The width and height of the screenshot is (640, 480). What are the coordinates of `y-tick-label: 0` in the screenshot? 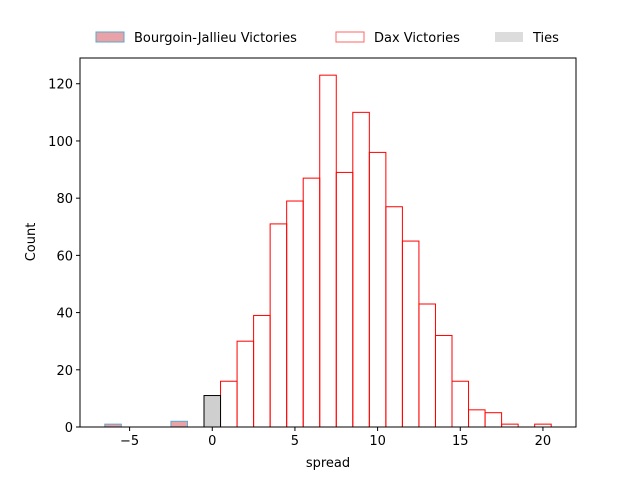 It's located at (69, 428).